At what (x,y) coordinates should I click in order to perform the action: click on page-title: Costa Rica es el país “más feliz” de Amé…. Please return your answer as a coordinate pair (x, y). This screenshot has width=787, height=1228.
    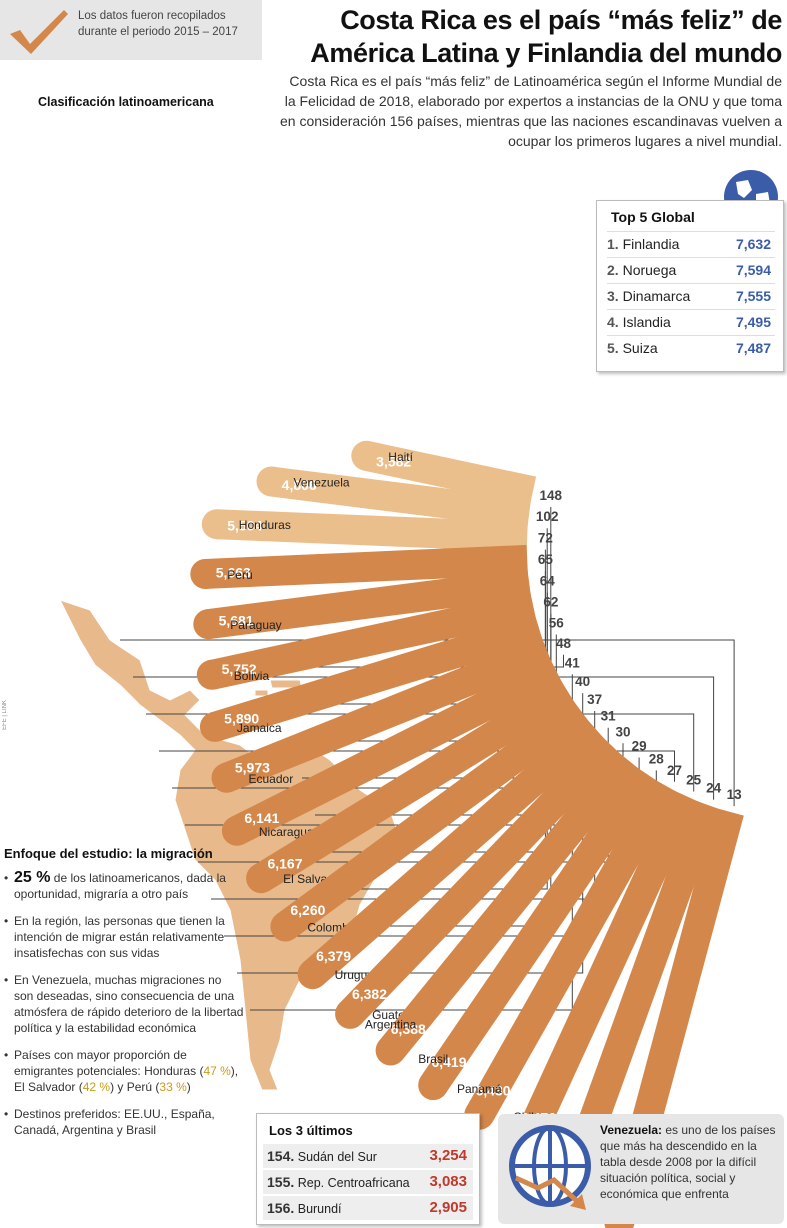
    Looking at the image, I should click on (546, 36).